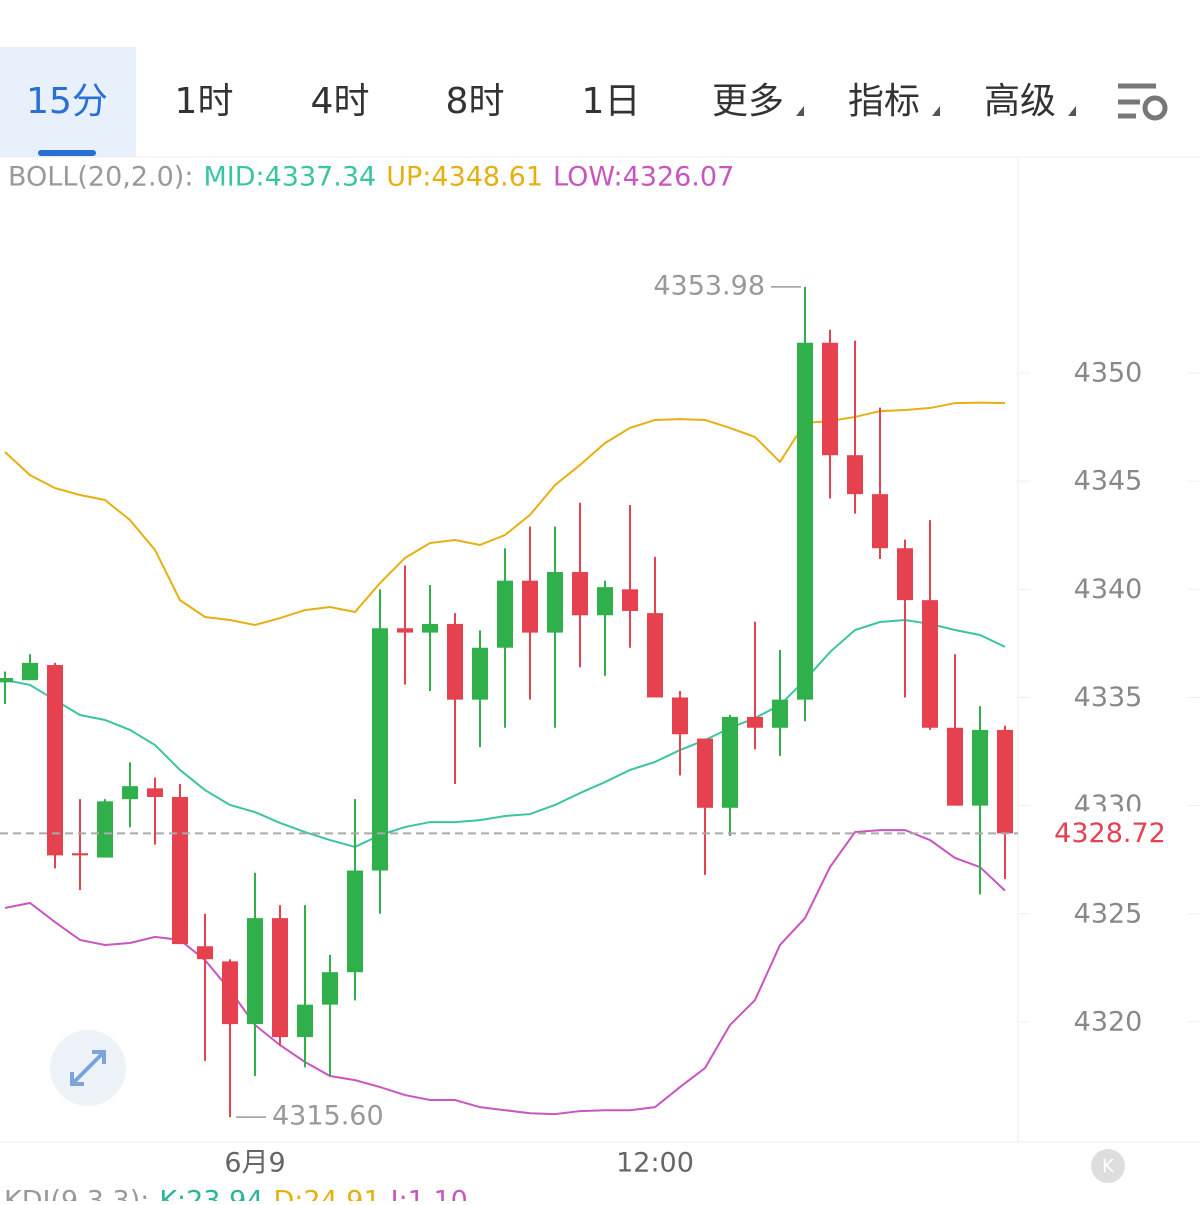 This screenshot has width=1200, height=1205. Describe the element at coordinates (88, 1068) in the screenshot. I see `expand-button` at that location.